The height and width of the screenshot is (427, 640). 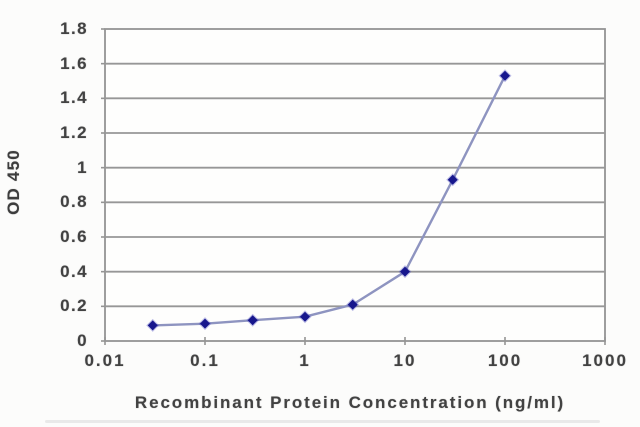 I want to click on y-tick-label: 0.2, so click(x=74, y=306).